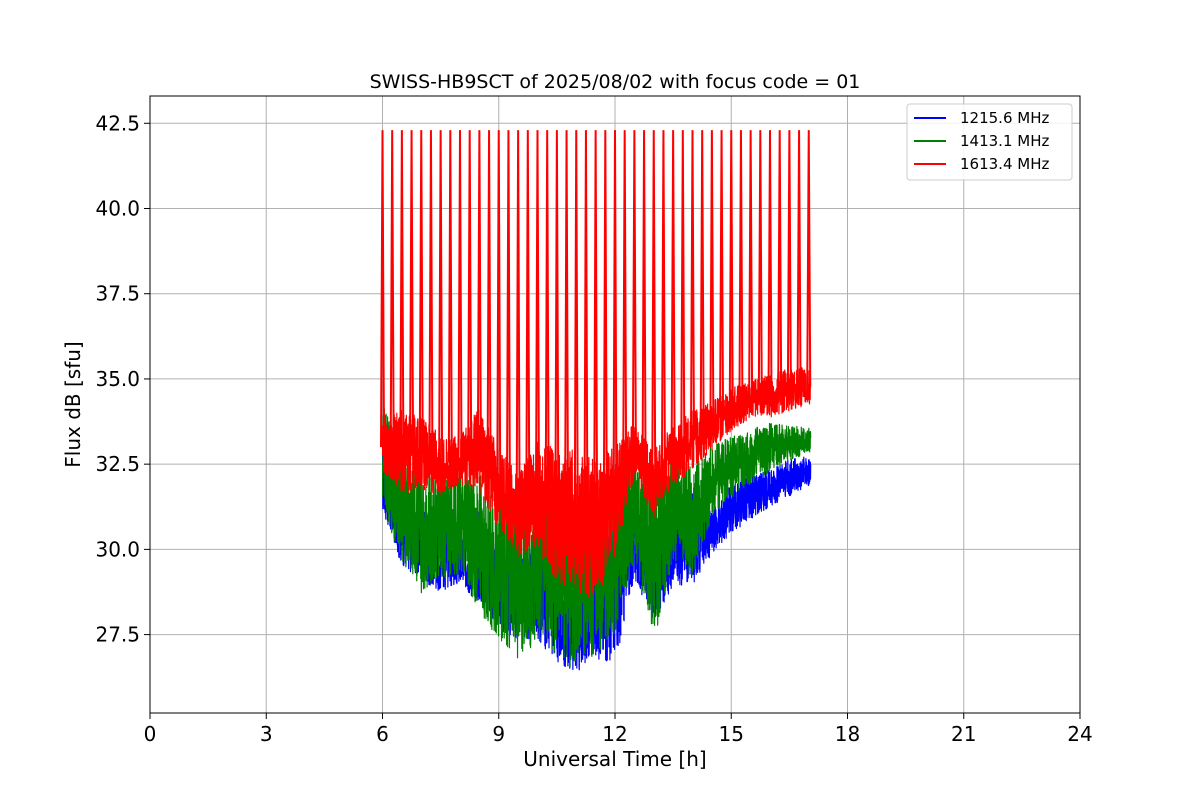  What do you see at coordinates (963, 734) in the screenshot?
I see `x-tick-label: 21` at bounding box center [963, 734].